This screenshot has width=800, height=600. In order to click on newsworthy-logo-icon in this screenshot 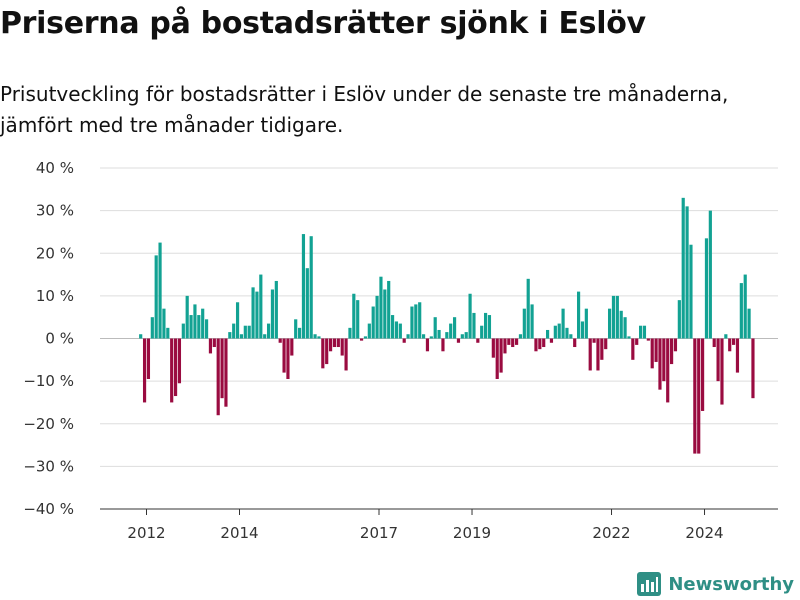, I will do `click(649, 584)`.